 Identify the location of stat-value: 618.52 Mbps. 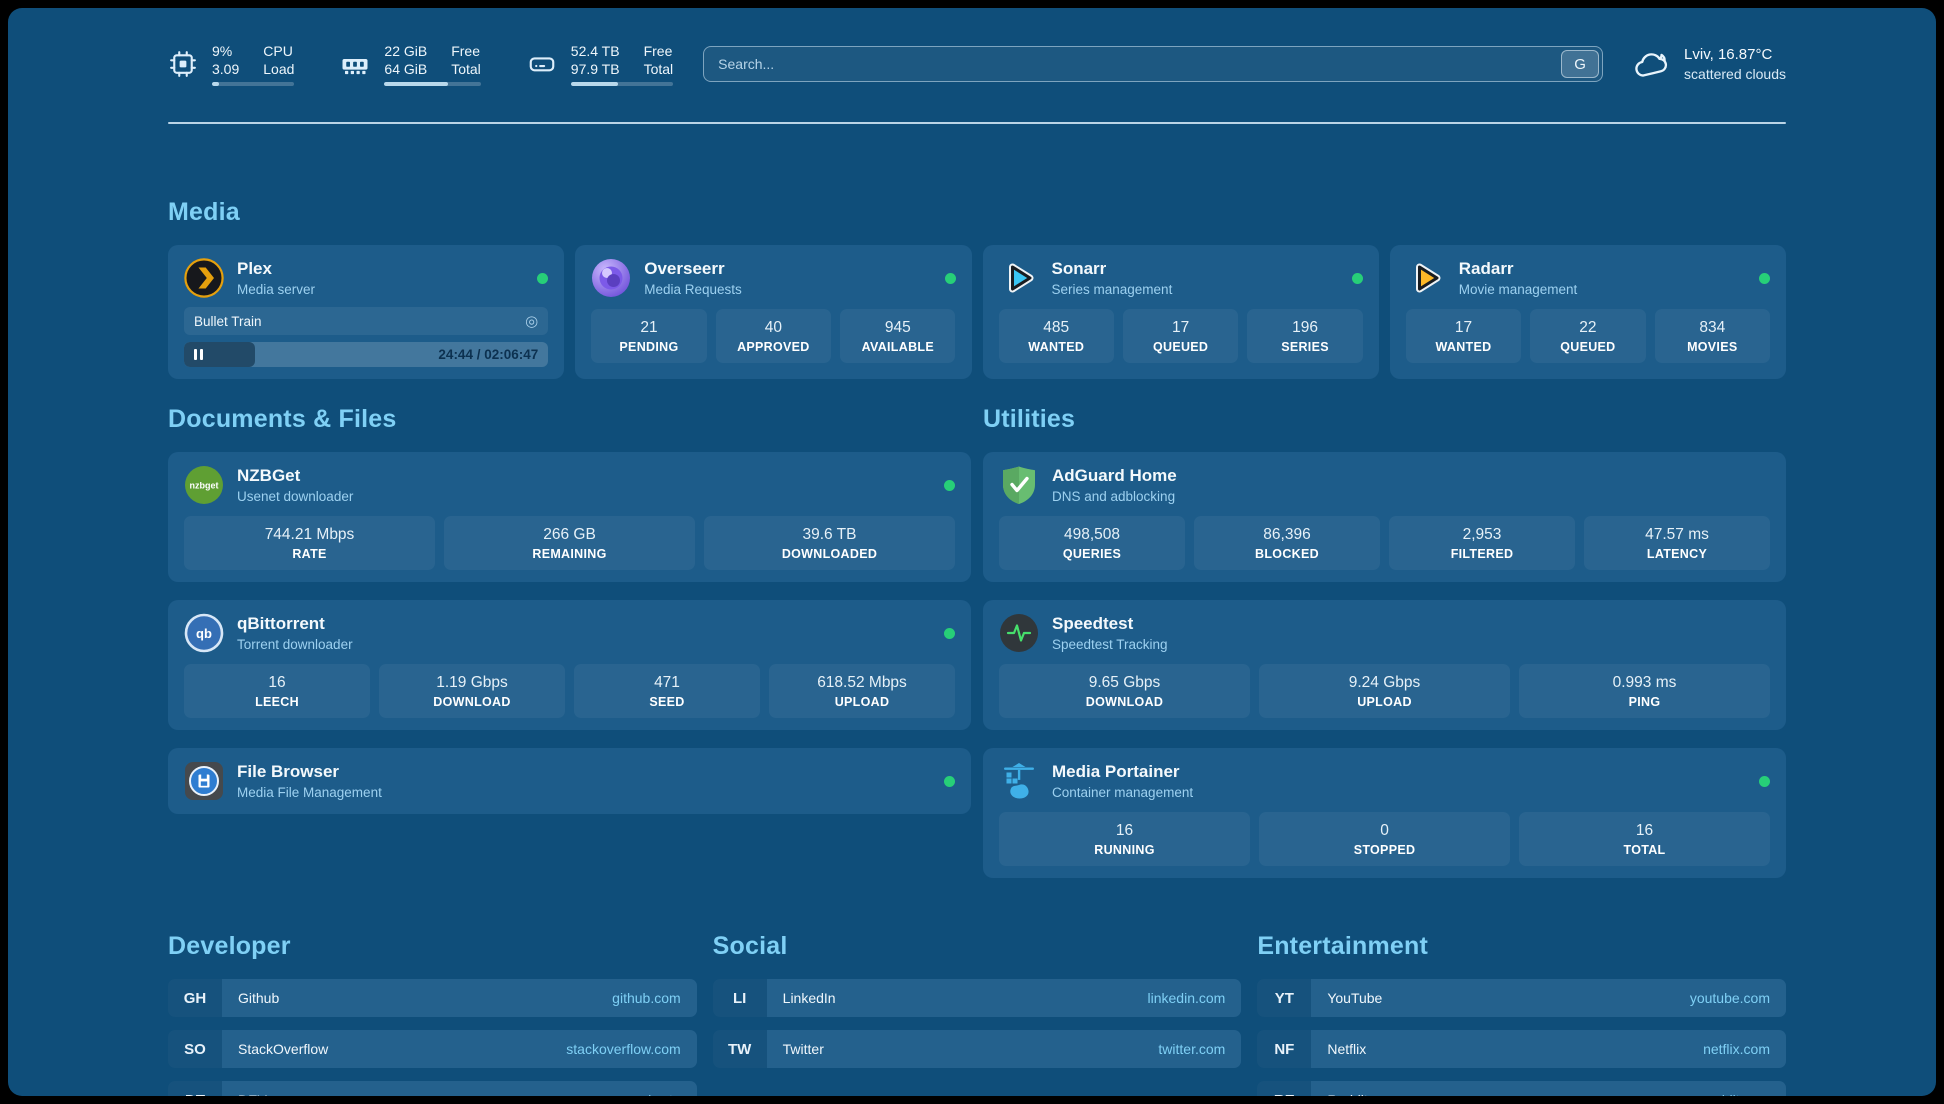
(862, 682).